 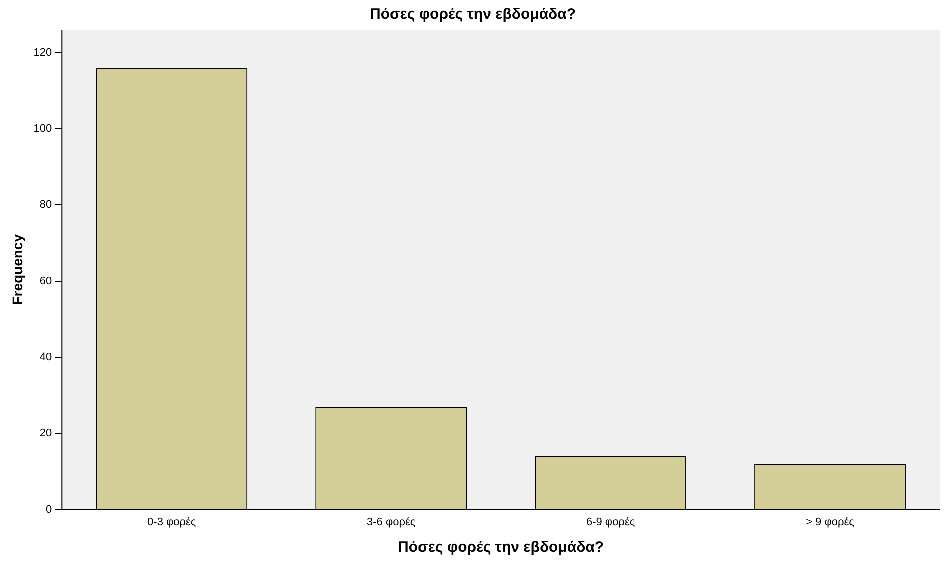 What do you see at coordinates (473, 15) in the screenshot?
I see `chart-title: Πόσες φορές την εβδομάδα?` at bounding box center [473, 15].